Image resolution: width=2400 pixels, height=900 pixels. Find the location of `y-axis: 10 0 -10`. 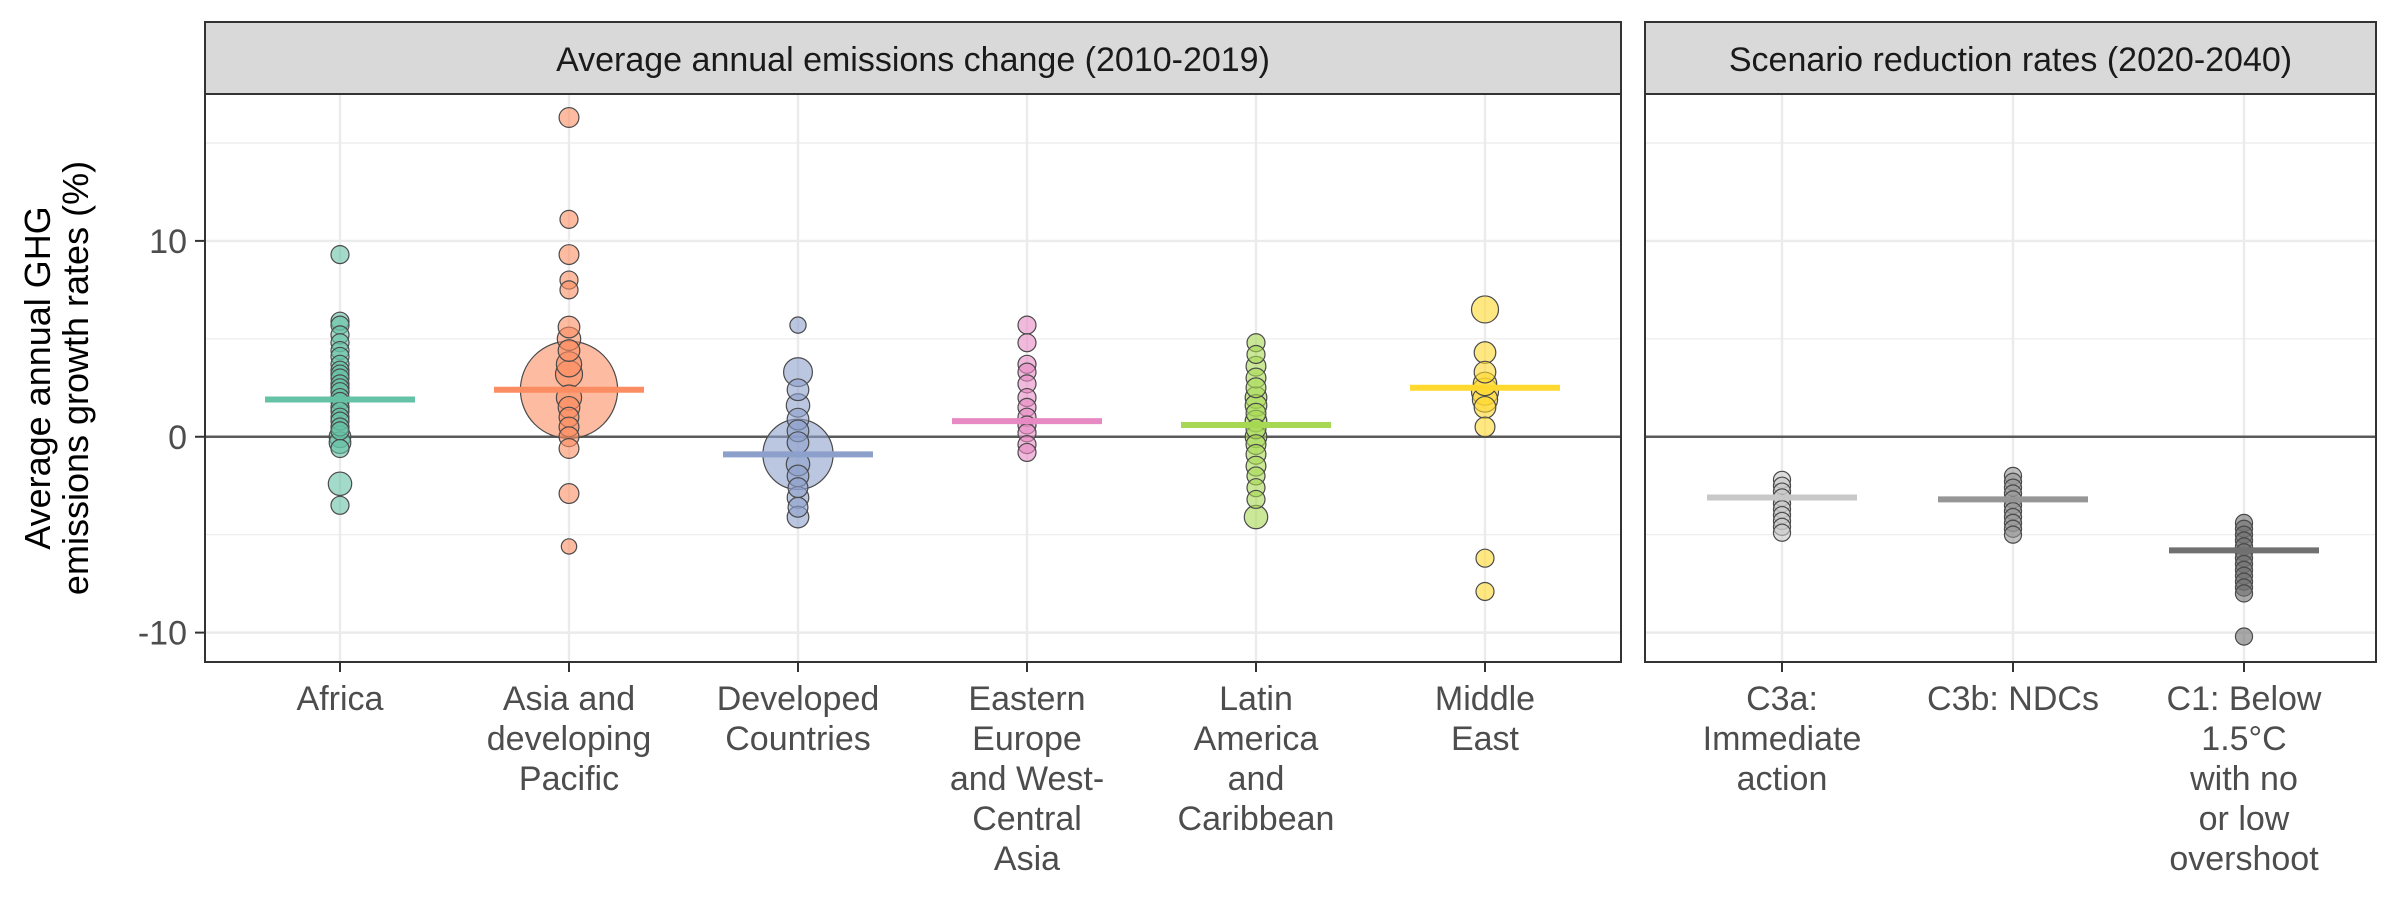

y-axis: 10 0 -10 is located at coordinates (171, 438).